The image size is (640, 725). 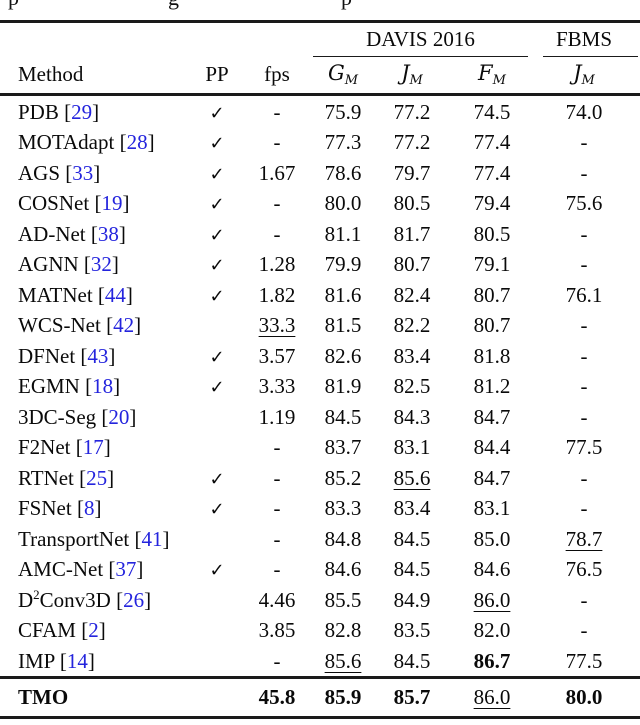 What do you see at coordinates (420, 39) in the screenshot?
I see `davis-group-header: DAVIS 2016` at bounding box center [420, 39].